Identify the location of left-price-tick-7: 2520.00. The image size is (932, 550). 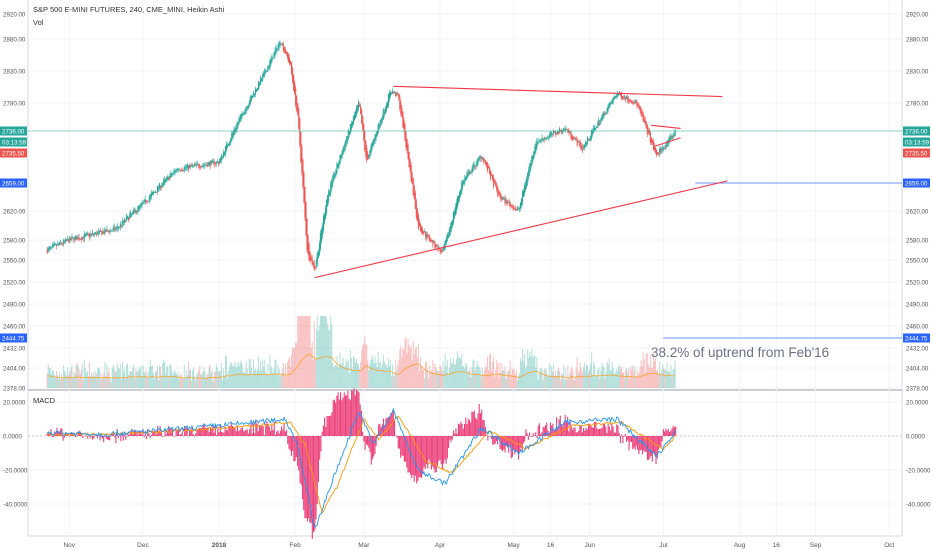
(14, 283).